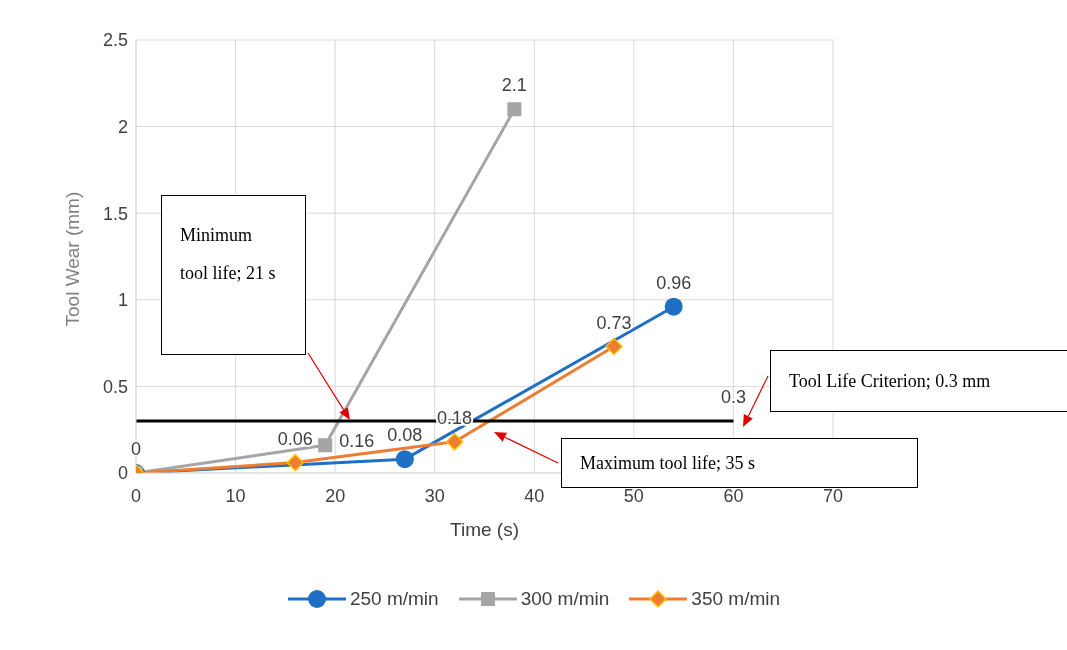 This screenshot has height=650, width=1067. Describe the element at coordinates (122, 126) in the screenshot. I see `y-tick-label: 2` at that location.